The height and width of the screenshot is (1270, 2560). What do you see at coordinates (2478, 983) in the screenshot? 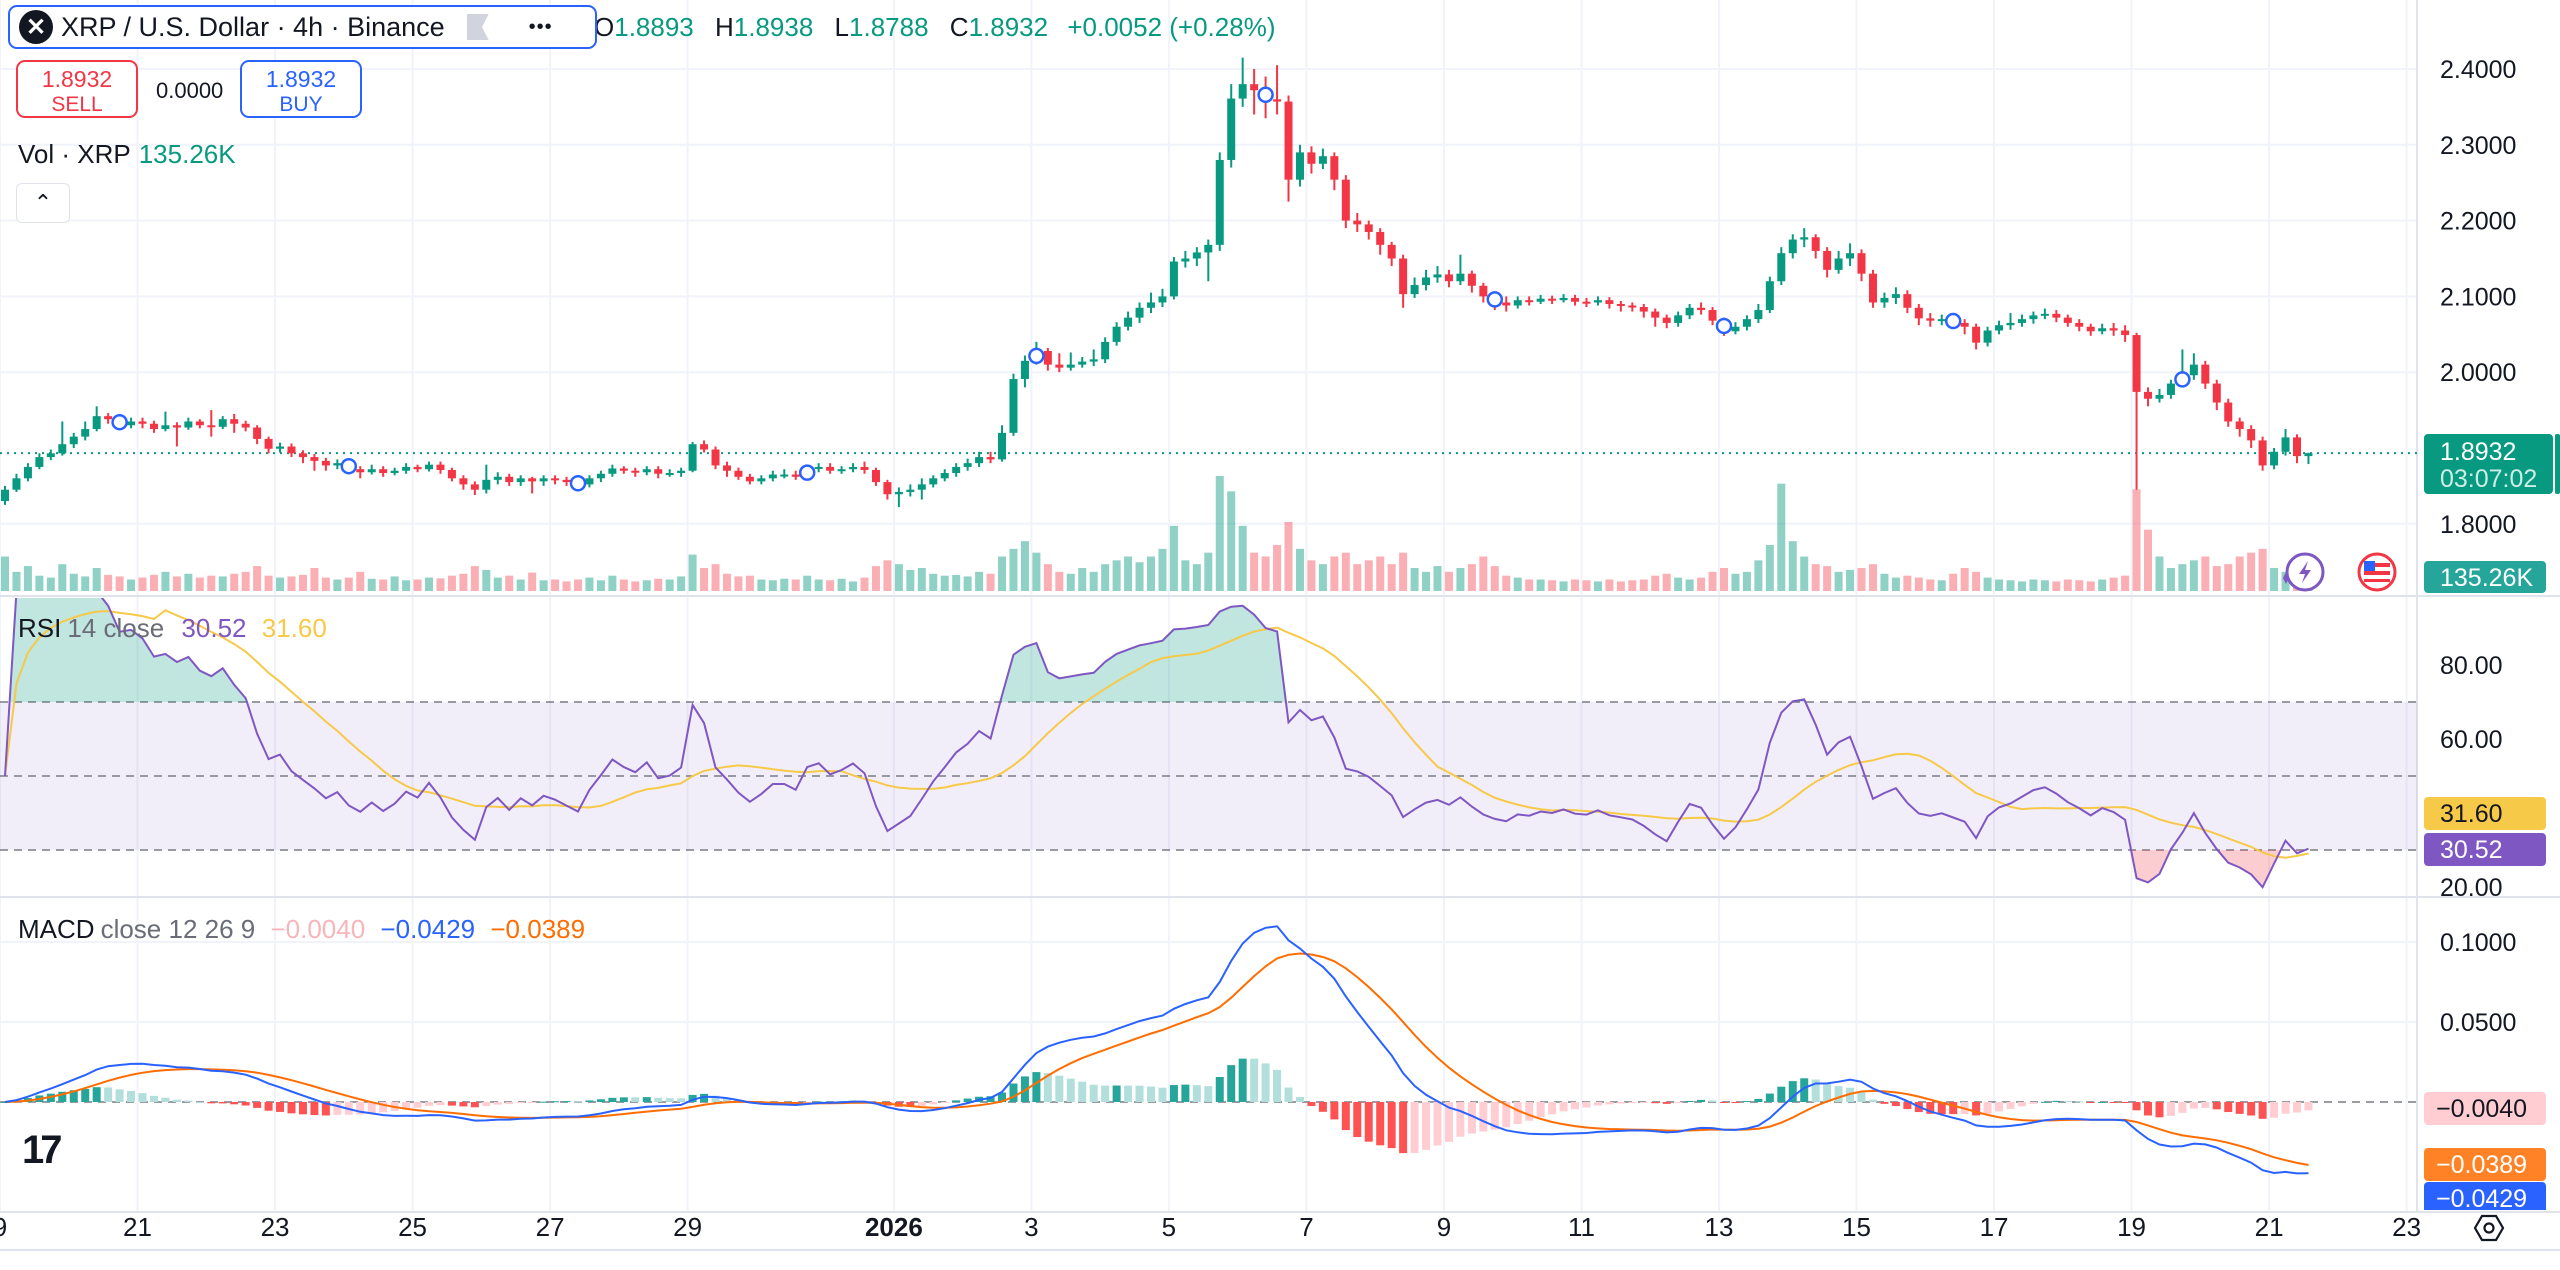
I see `macd-axis: 0.1000 0.0500` at bounding box center [2478, 983].